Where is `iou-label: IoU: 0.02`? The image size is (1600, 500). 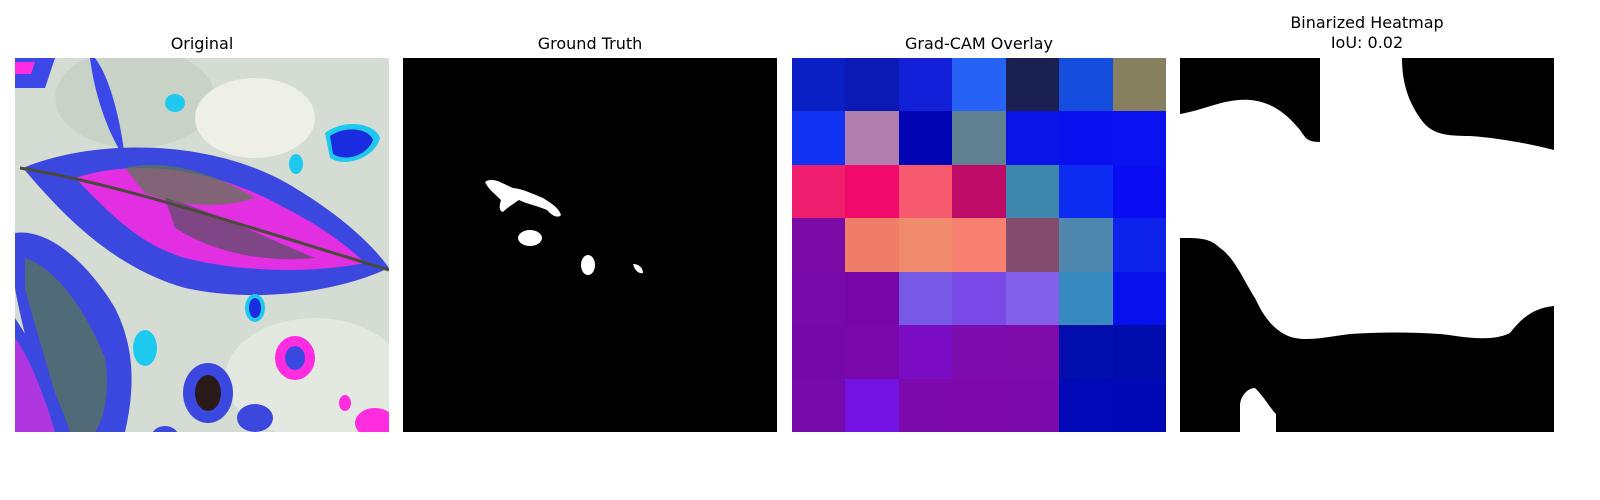 iou-label: IoU: 0.02 is located at coordinates (1367, 42).